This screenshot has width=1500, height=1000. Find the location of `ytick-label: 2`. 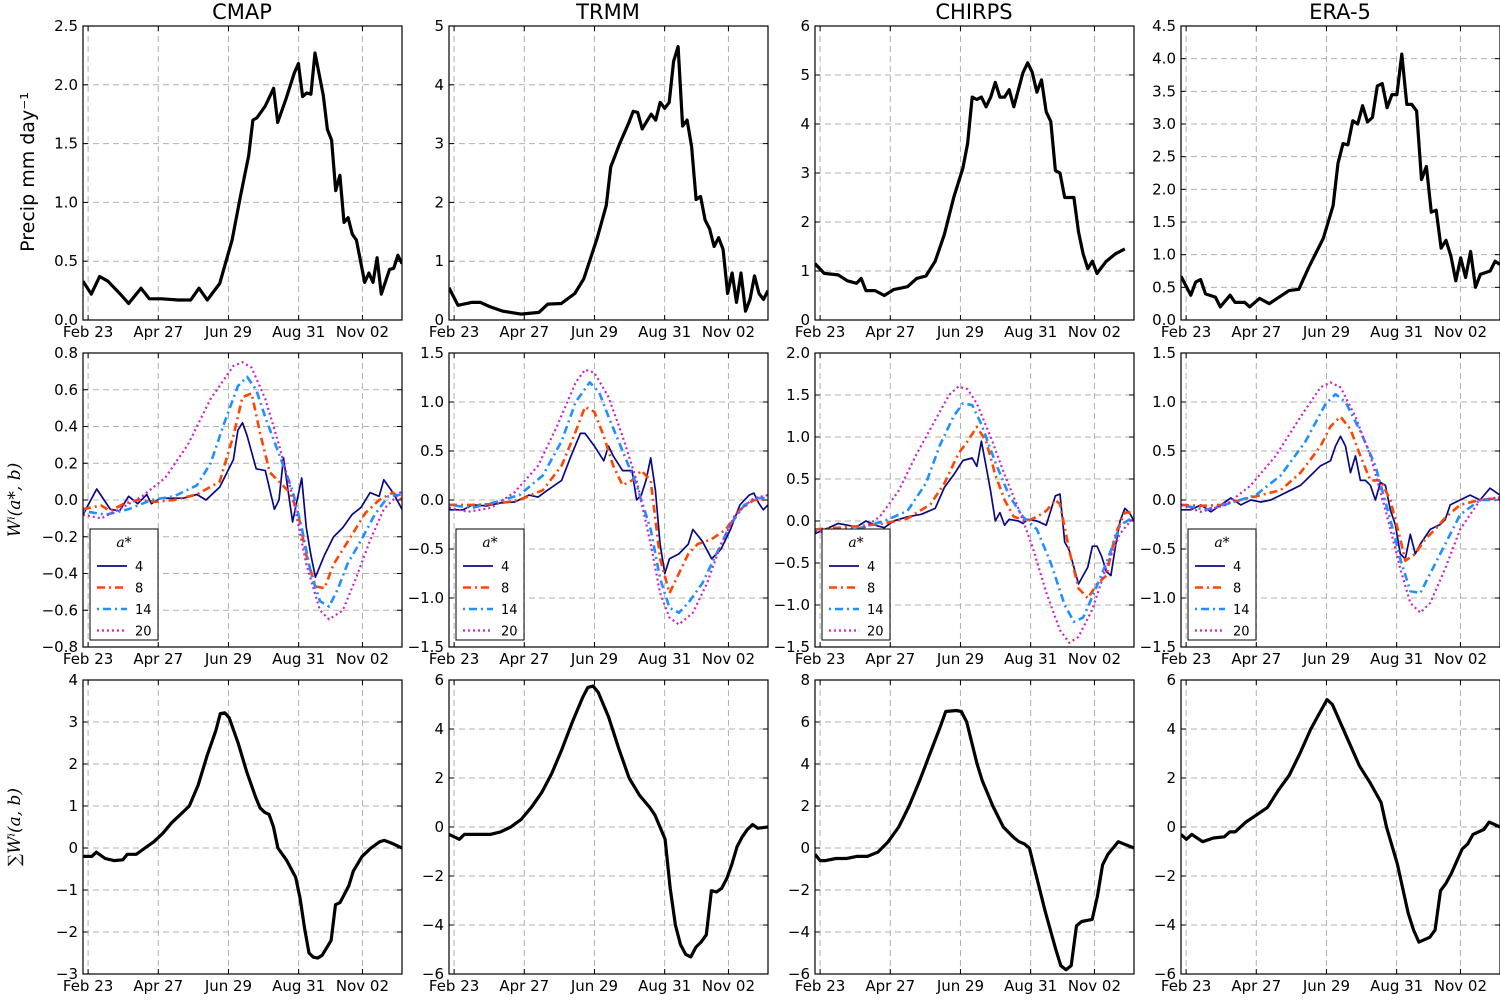

ytick-label: 2 is located at coordinates (1171, 778).